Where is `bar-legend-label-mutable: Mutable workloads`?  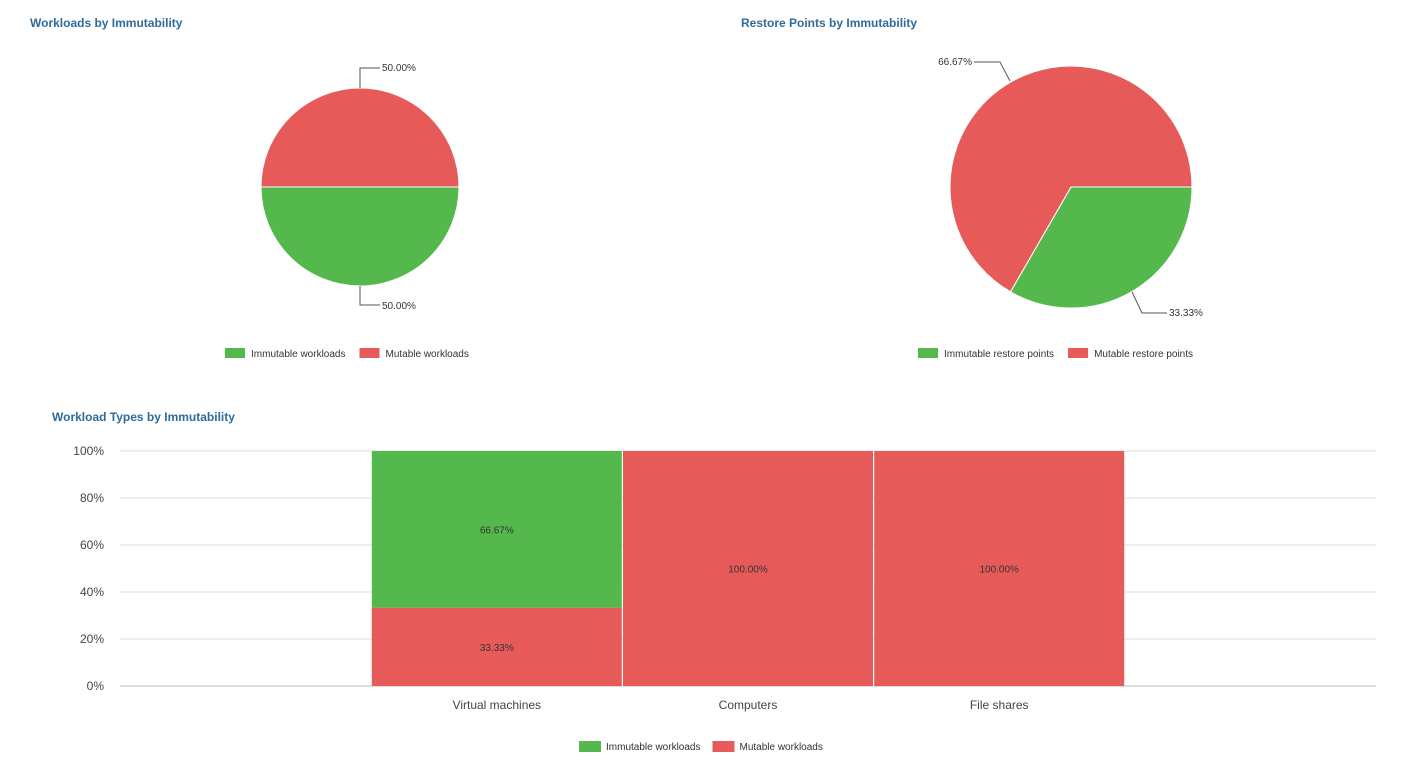
bar-legend-label-mutable: Mutable workloads is located at coordinates (780, 747).